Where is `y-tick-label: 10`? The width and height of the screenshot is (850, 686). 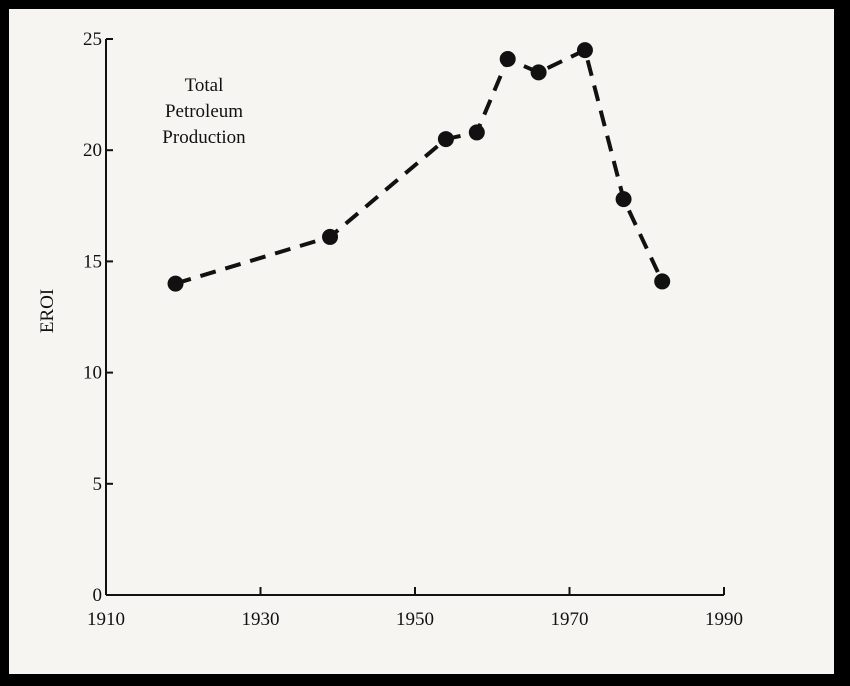 y-tick-label: 10 is located at coordinates (92, 373).